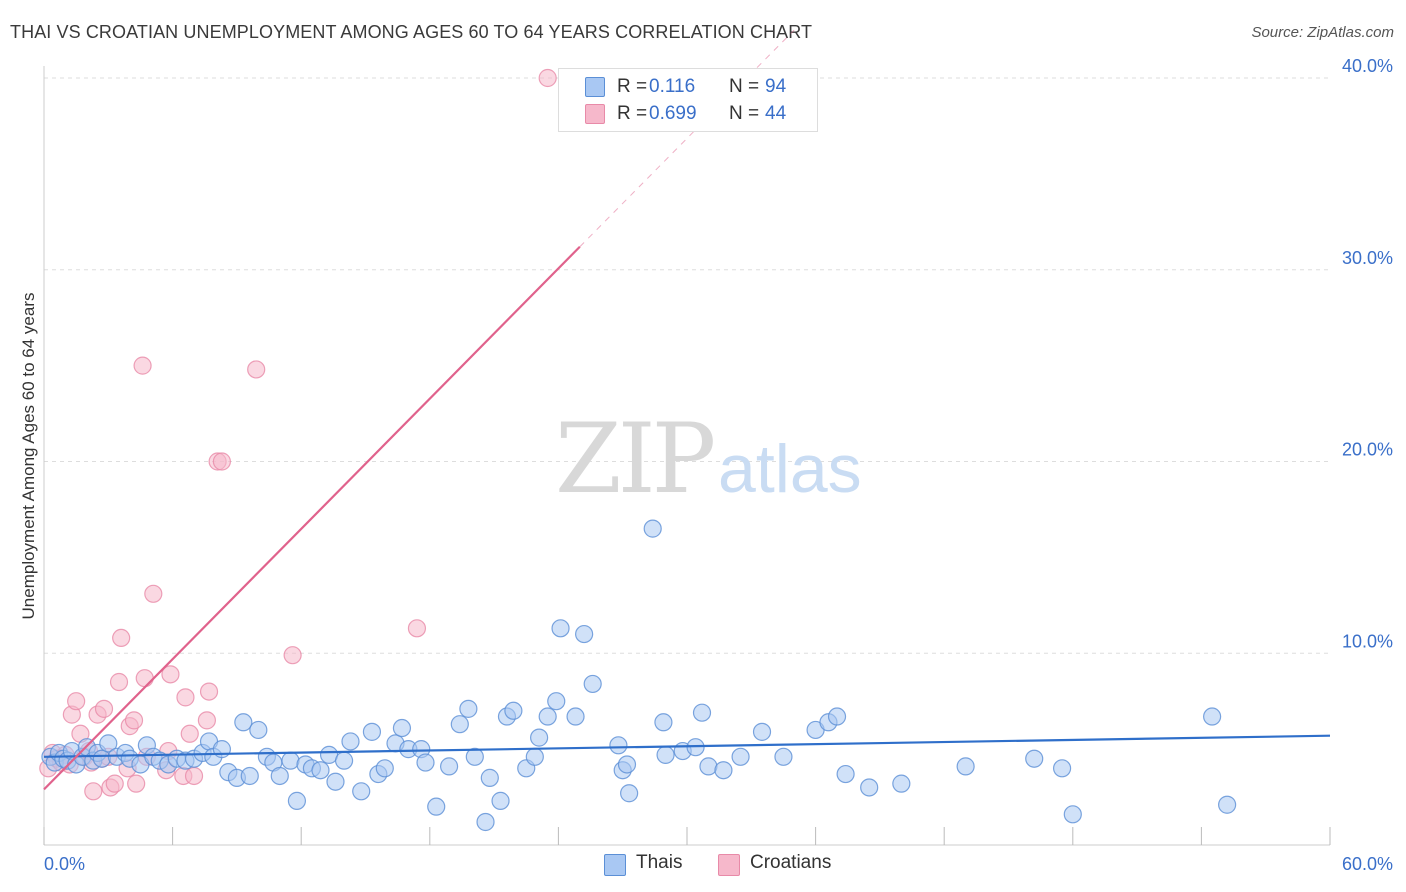 The width and height of the screenshot is (1406, 892). What do you see at coordinates (1367, 864) in the screenshot?
I see `x-tick-label: 60.0%` at bounding box center [1367, 864].